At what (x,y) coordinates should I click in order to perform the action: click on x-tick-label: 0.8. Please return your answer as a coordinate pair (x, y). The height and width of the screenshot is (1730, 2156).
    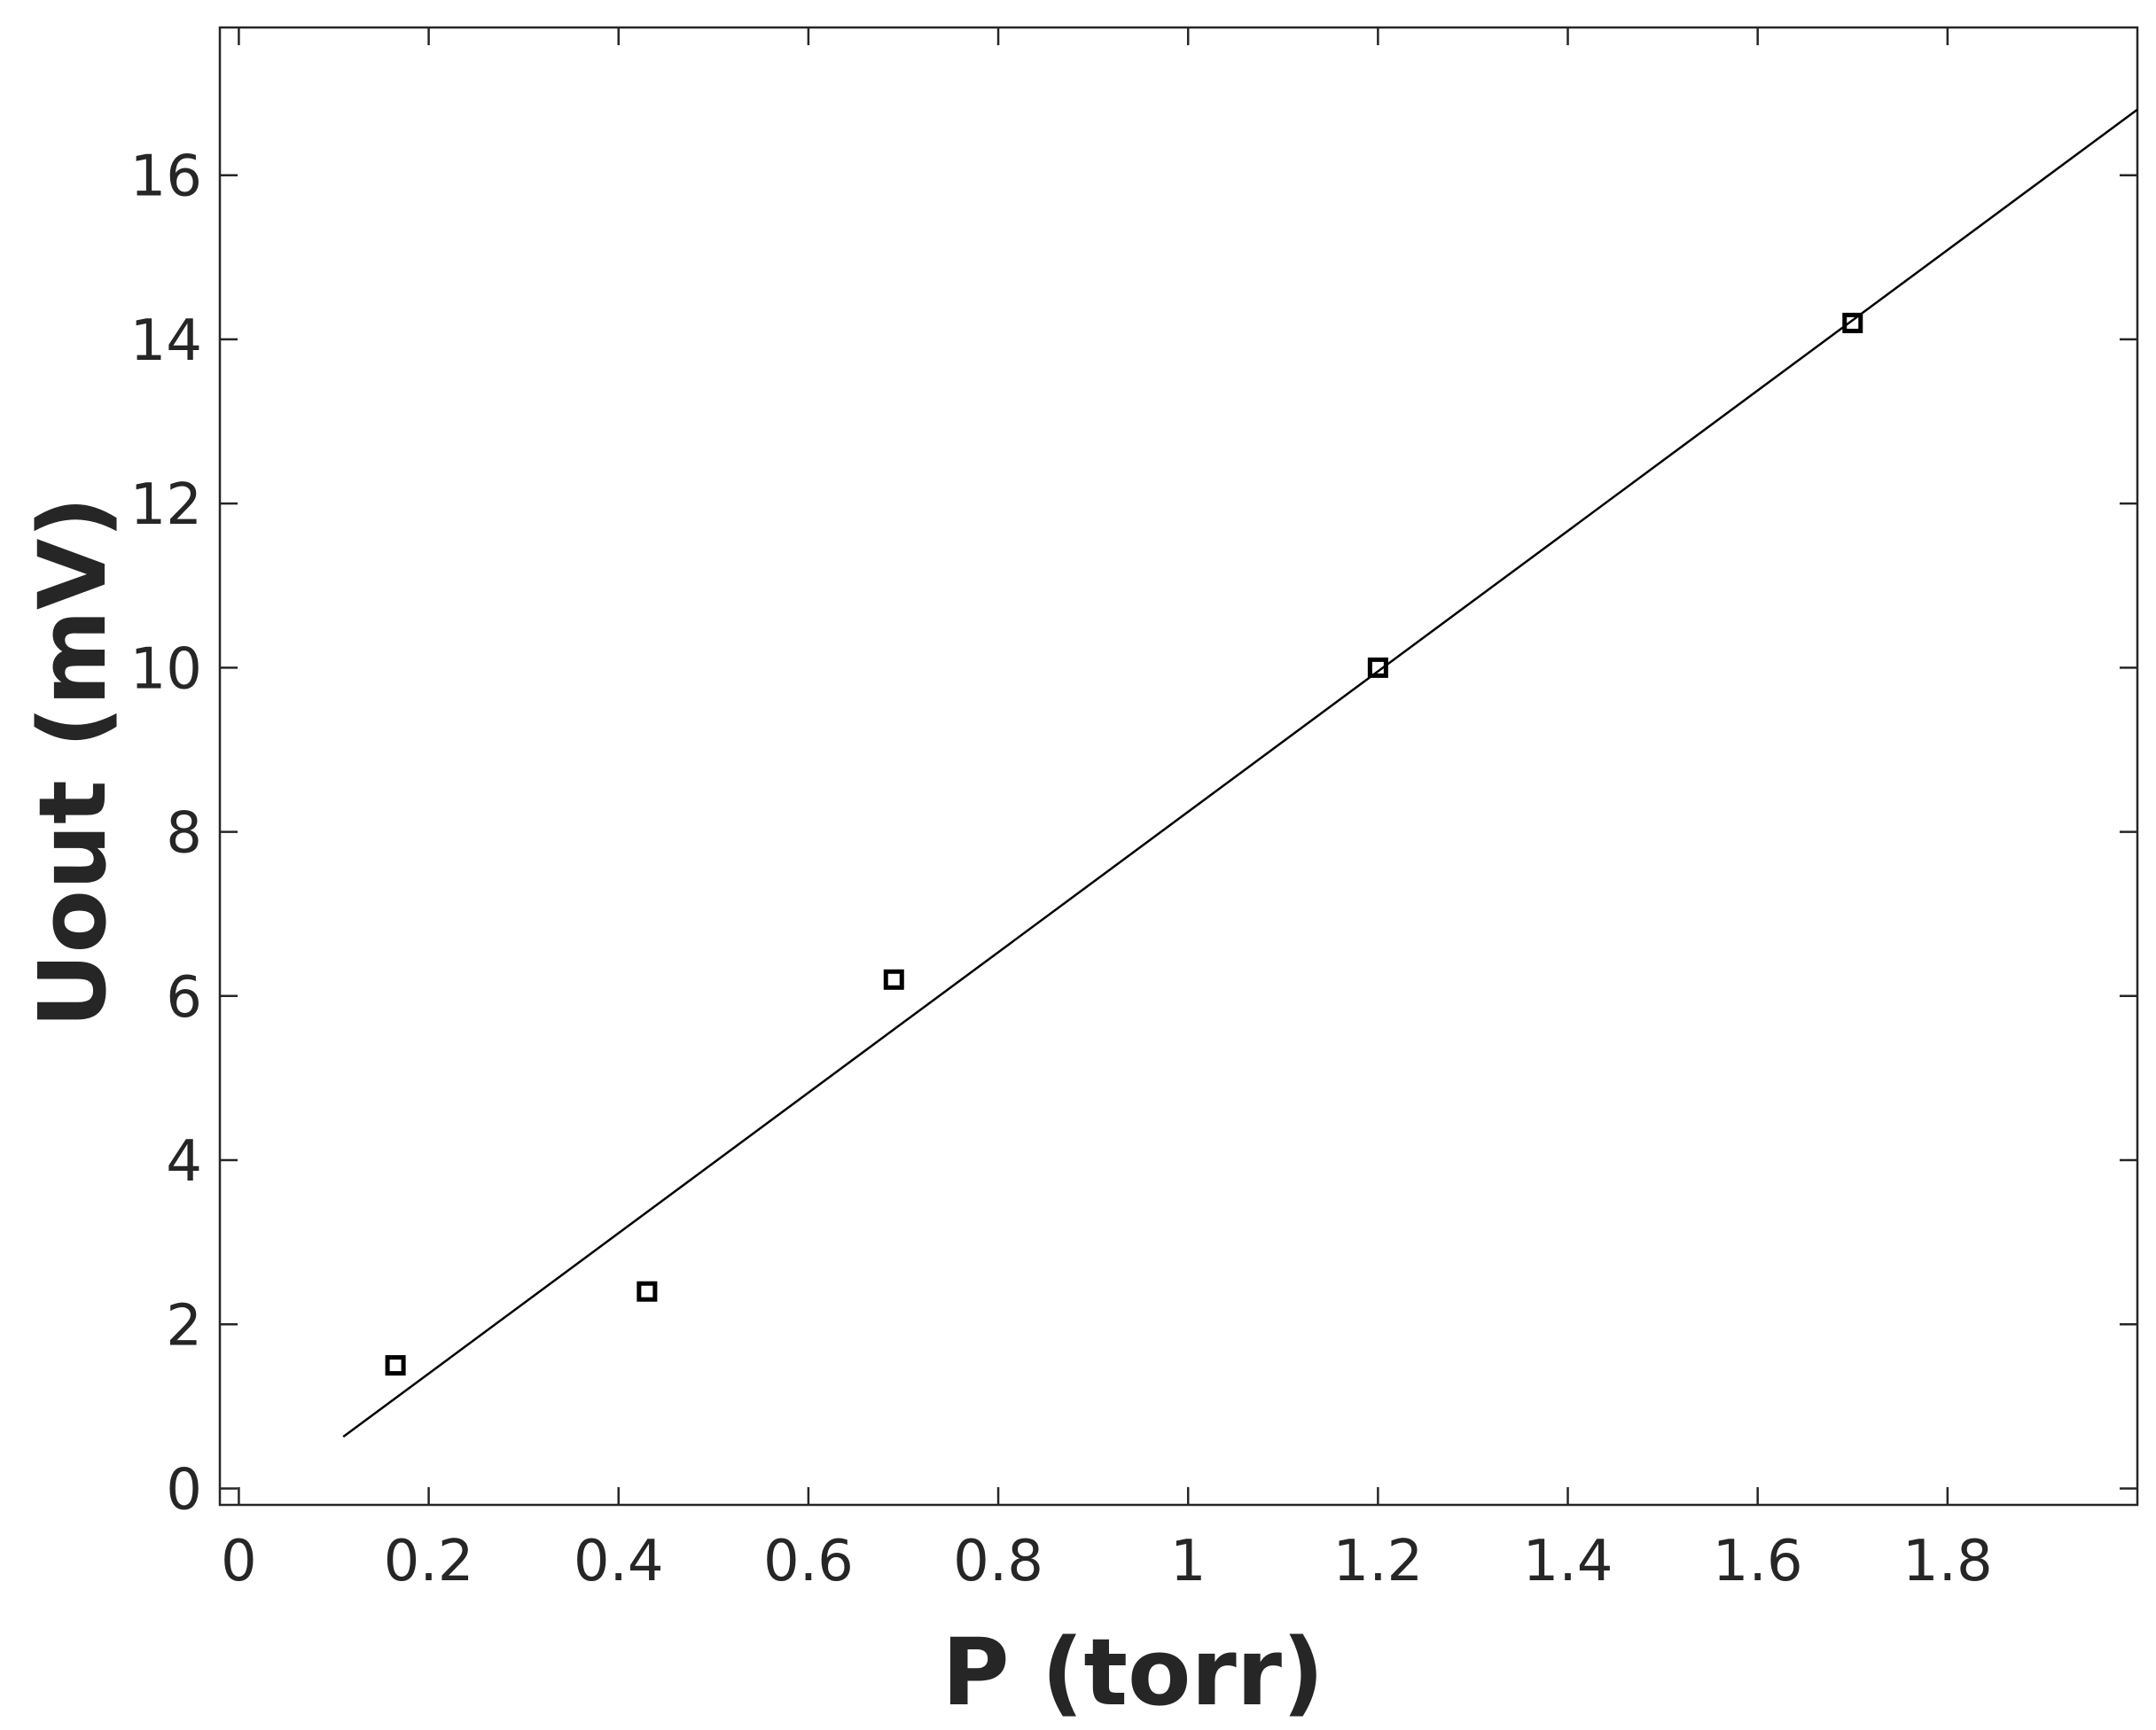
    Looking at the image, I should click on (998, 1561).